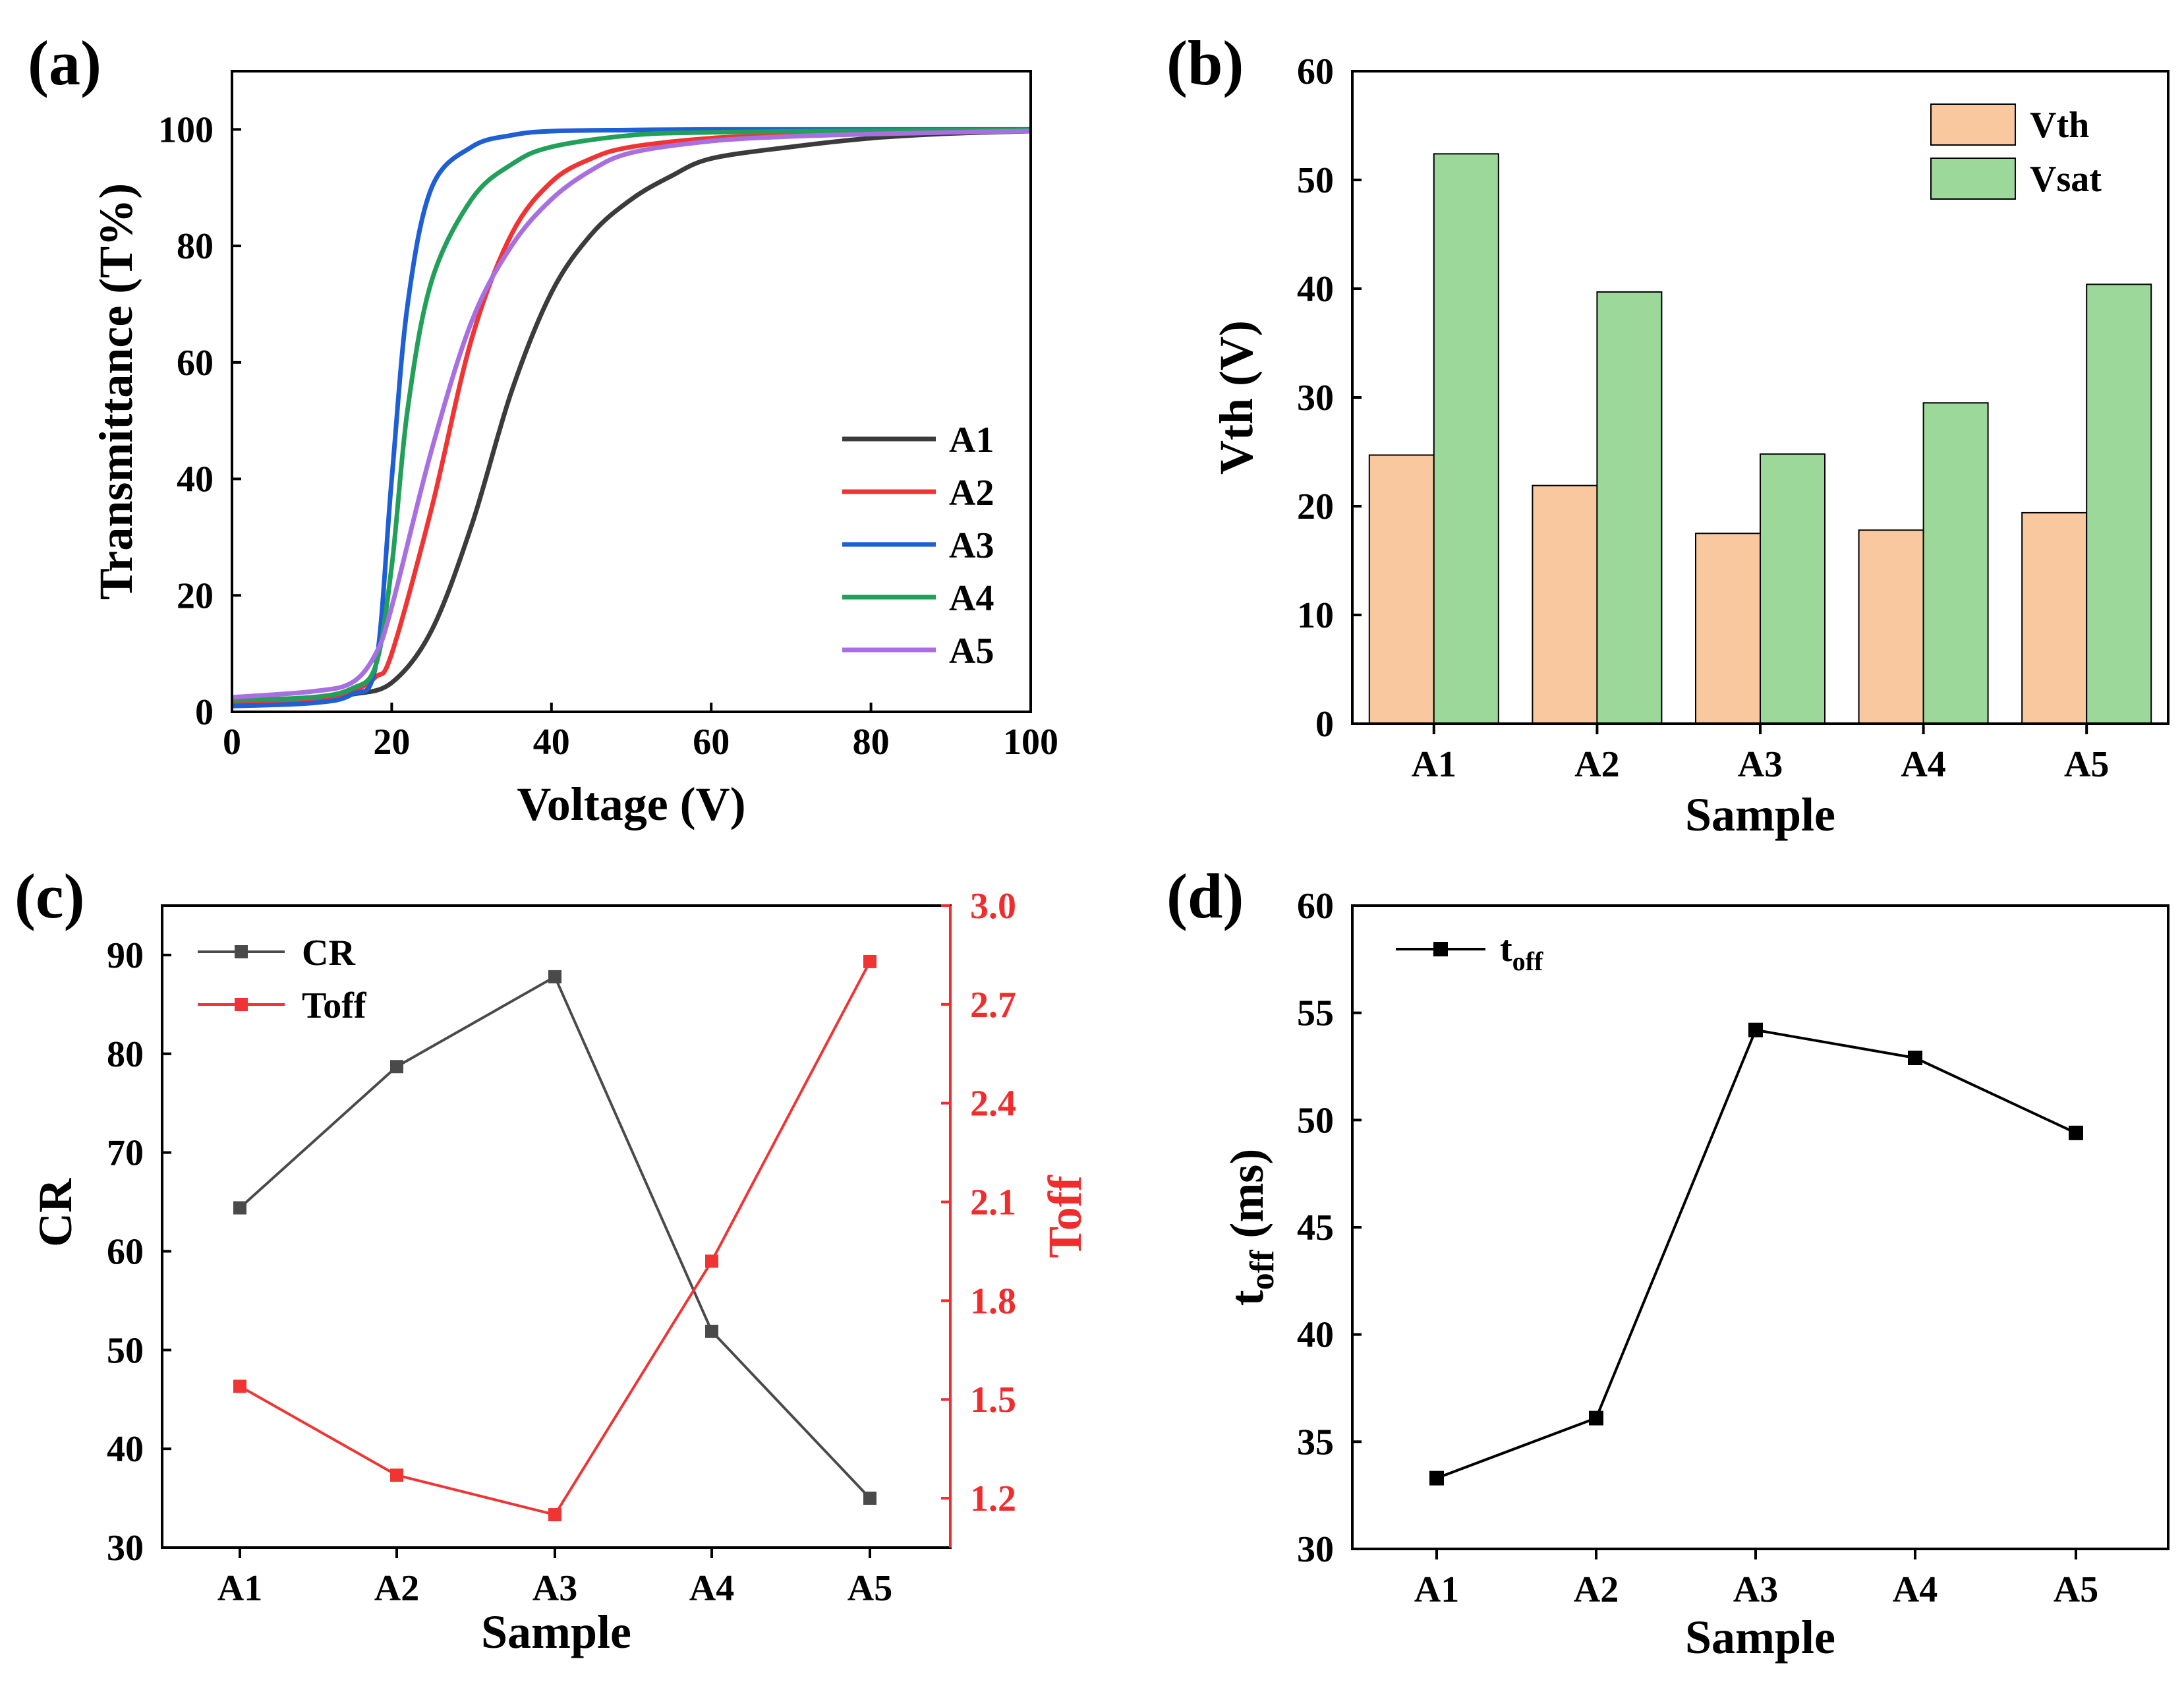 This screenshot has width=2184, height=1688. I want to click on panel-d-y-tick-label: 50, so click(1315, 1120).